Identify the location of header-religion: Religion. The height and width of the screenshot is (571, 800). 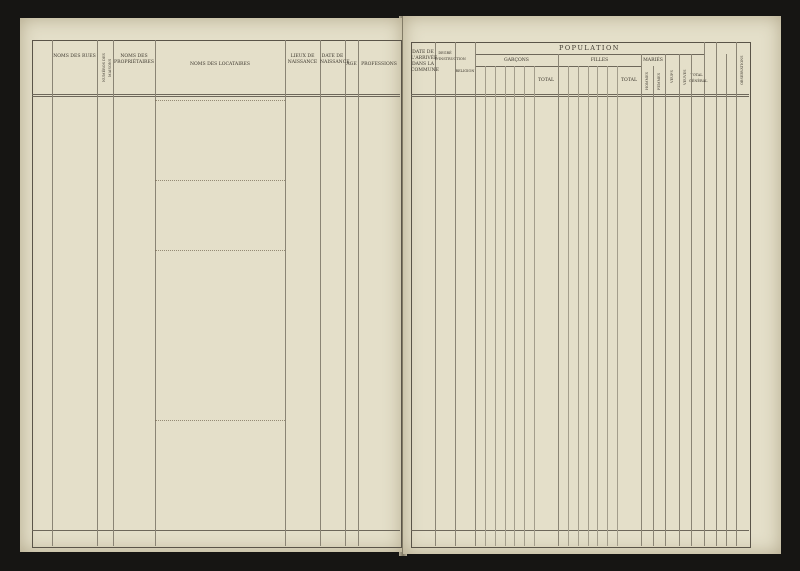
(465, 71).